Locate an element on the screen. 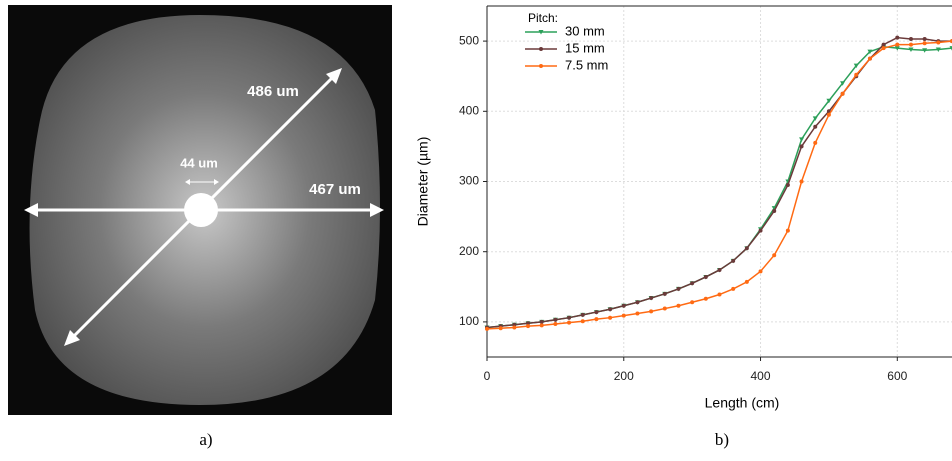 This screenshot has height=461, width=952. annotation: 467 um is located at coordinates (335, 189).